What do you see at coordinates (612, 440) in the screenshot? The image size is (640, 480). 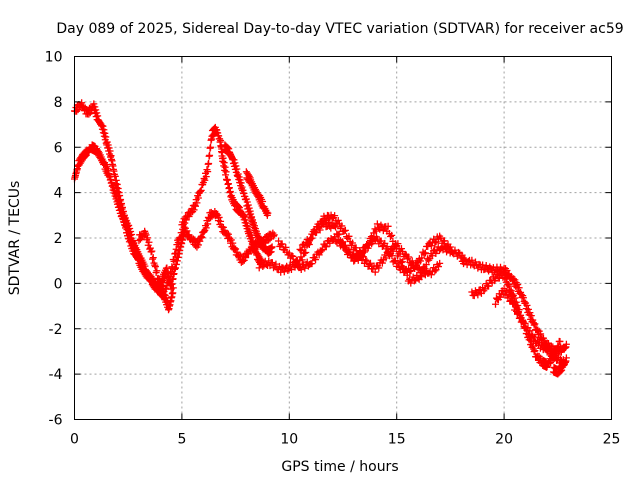 I see `x-tick-label: 25` at bounding box center [612, 440].